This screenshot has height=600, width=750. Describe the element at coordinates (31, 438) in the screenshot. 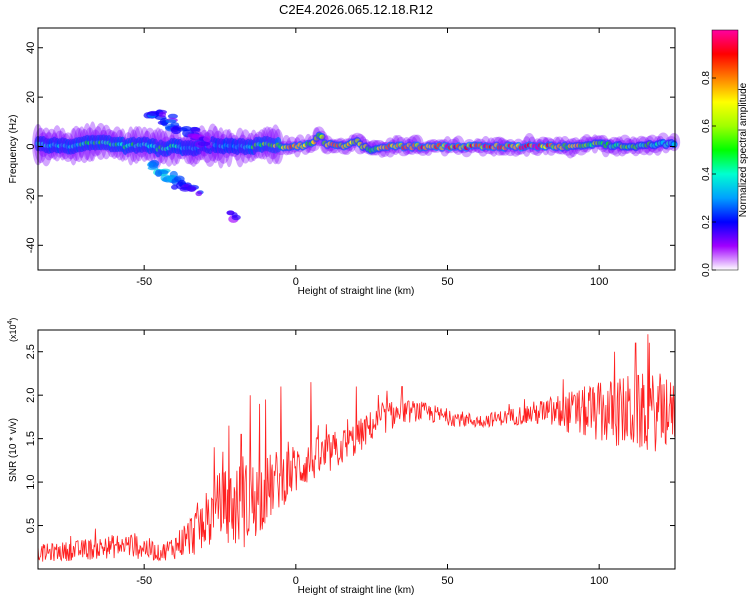

I see `snr-y-tick-label: 1.5` at that location.